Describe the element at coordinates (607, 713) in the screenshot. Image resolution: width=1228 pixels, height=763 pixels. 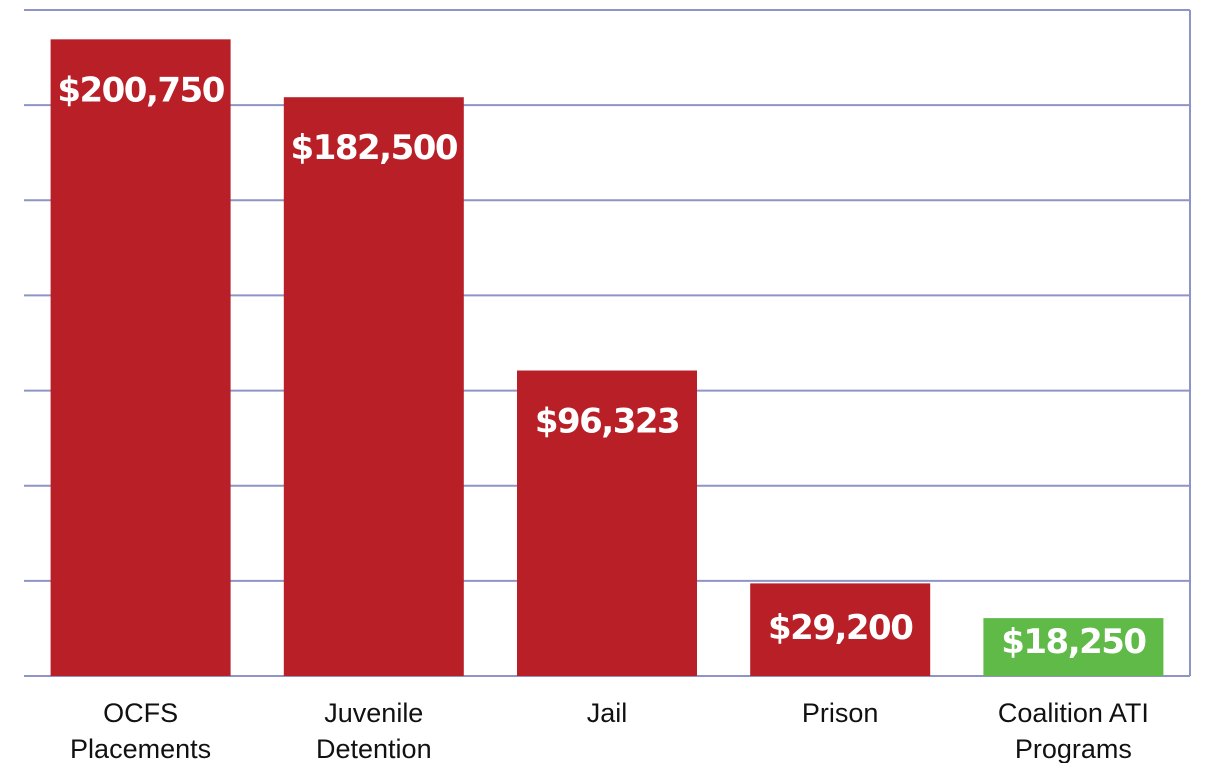
I see `category-label: Jail` at that location.